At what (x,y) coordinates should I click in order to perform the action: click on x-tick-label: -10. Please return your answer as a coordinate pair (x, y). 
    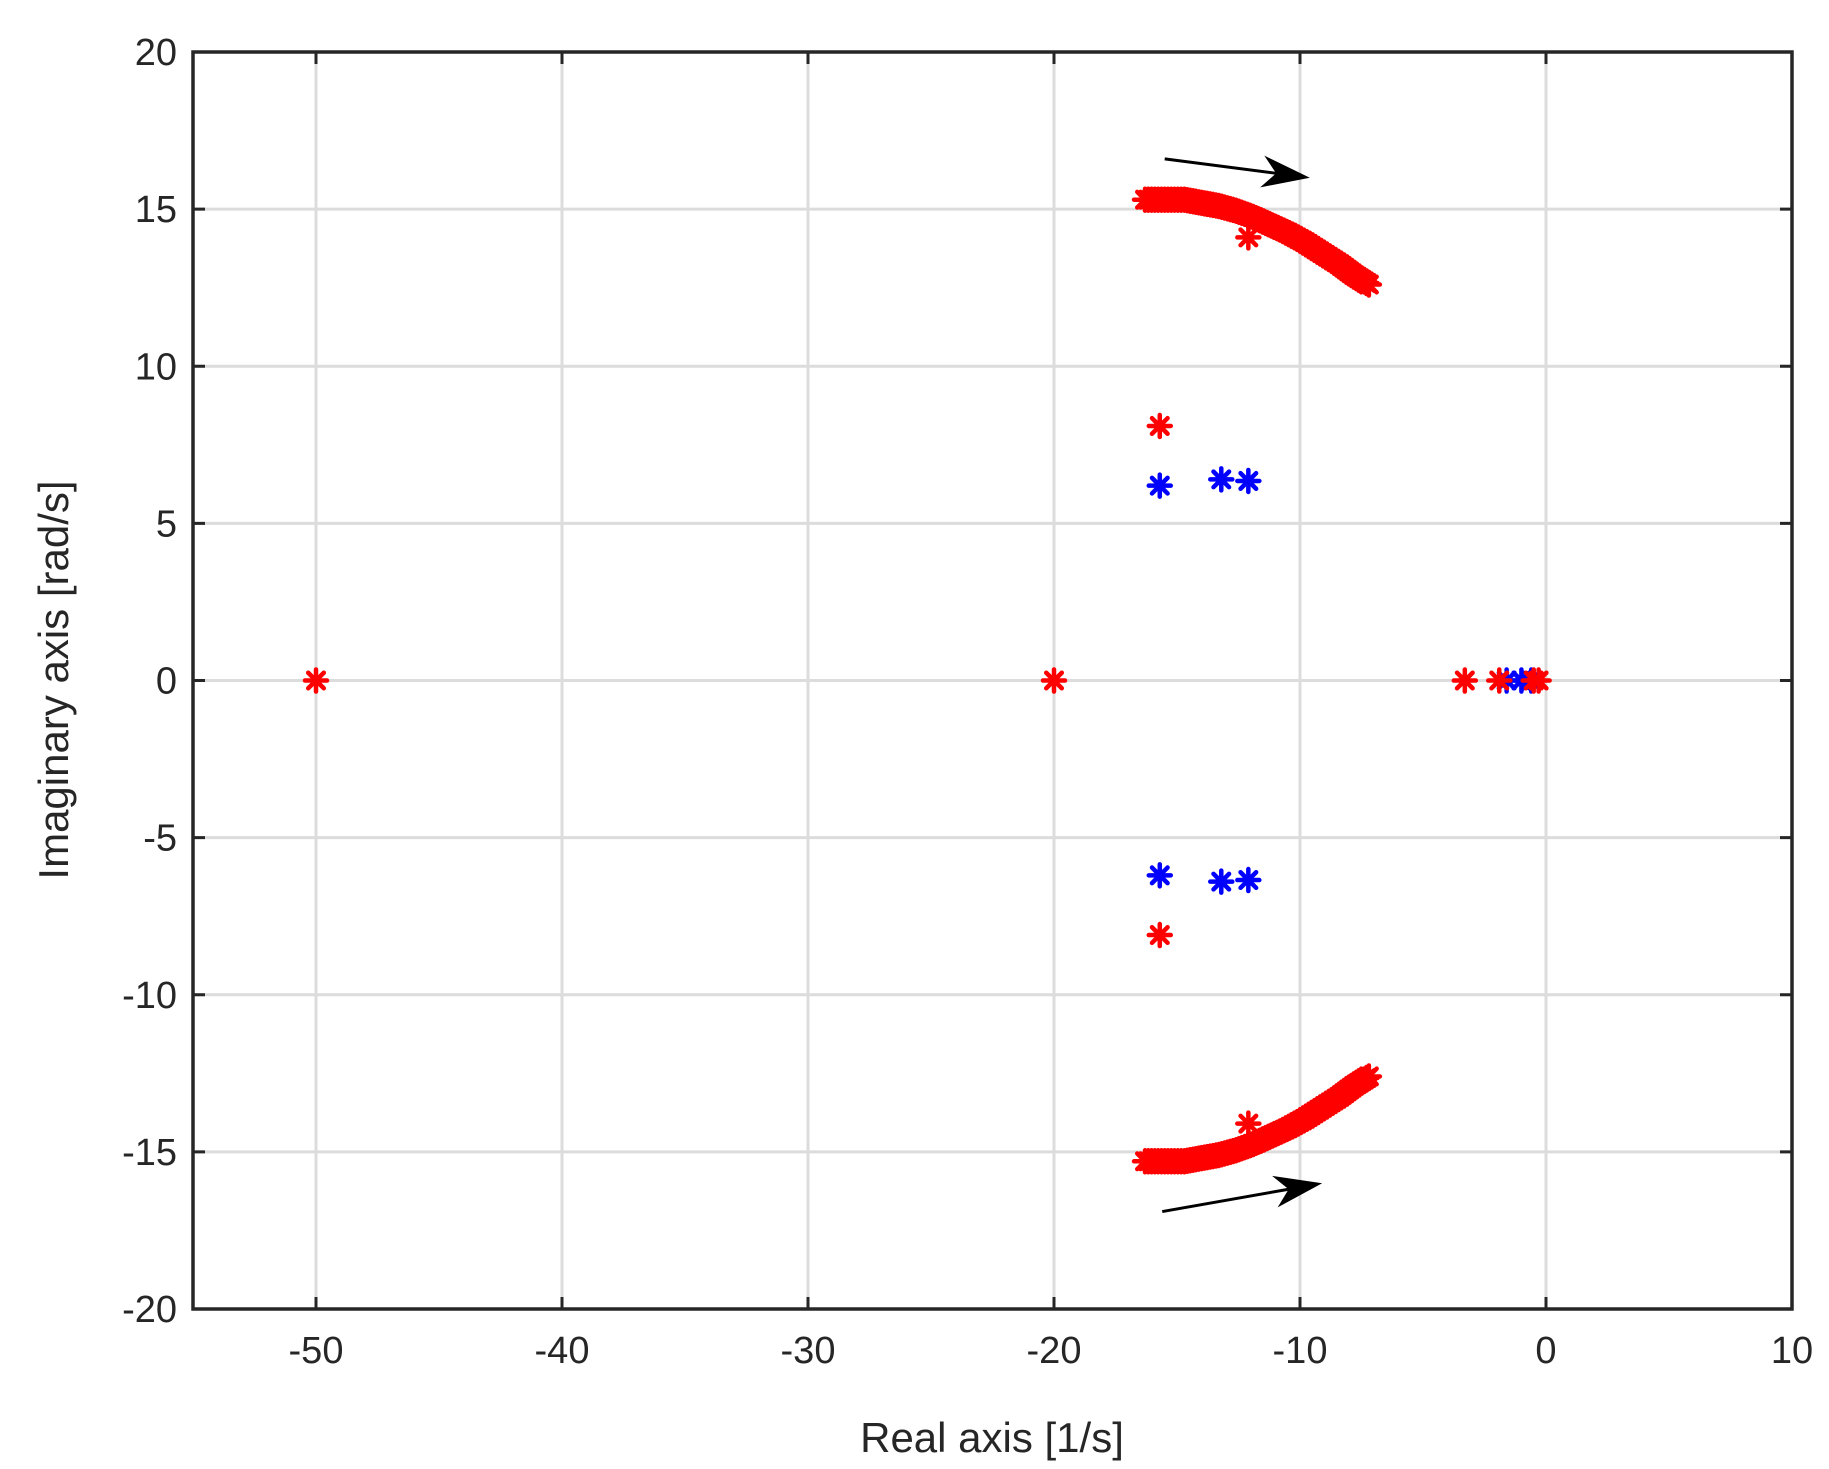
    Looking at the image, I should click on (1300, 1351).